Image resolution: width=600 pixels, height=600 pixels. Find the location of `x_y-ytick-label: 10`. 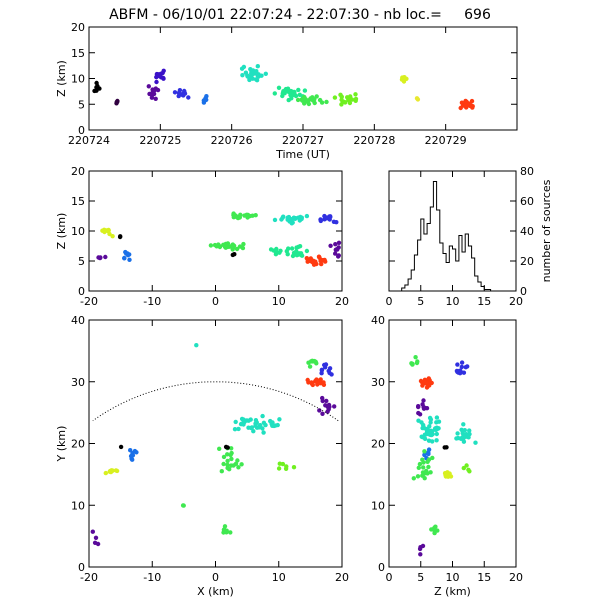

x_y-ytick-label: 10 is located at coordinates (78, 505).